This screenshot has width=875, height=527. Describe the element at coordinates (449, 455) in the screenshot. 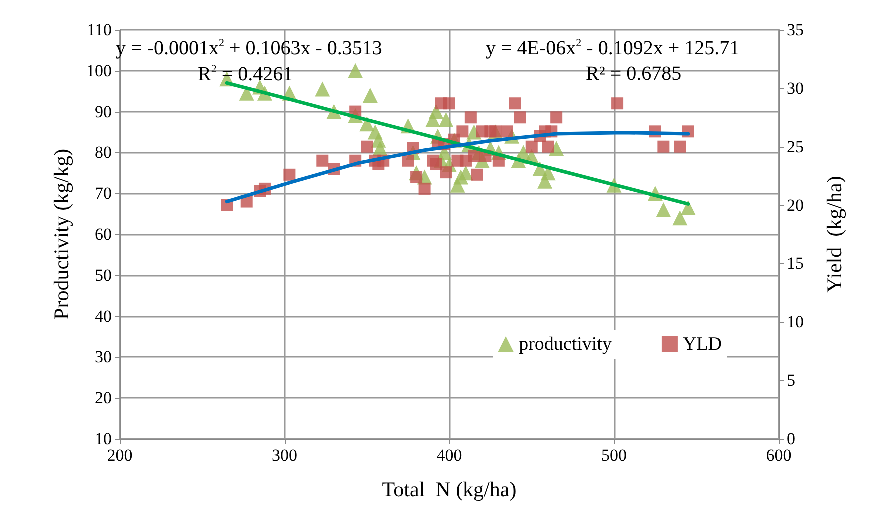

I see `x-tick-label: 400` at that location.